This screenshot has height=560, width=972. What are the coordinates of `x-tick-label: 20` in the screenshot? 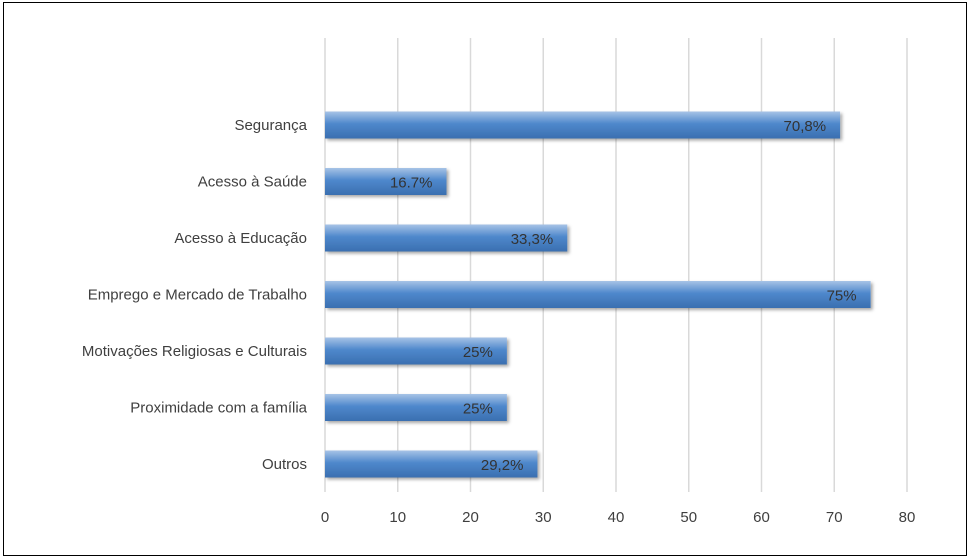 It's located at (470, 517).